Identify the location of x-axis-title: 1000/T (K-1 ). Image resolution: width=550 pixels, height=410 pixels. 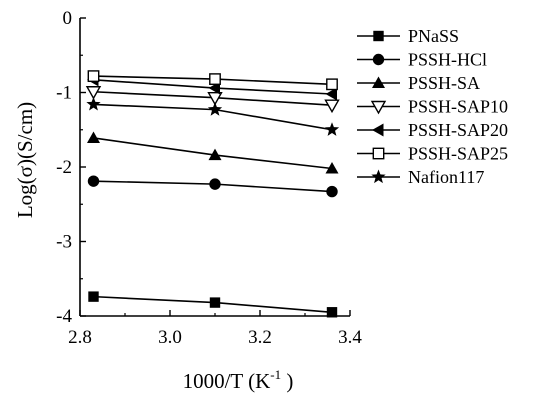
(238, 380).